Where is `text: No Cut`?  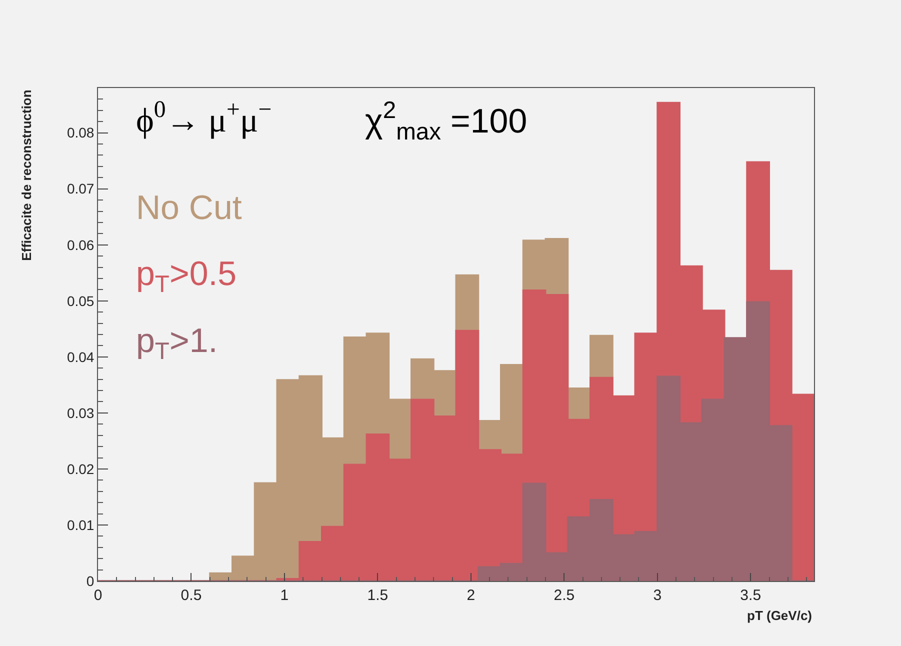
text: No Cut is located at coordinates (189, 208).